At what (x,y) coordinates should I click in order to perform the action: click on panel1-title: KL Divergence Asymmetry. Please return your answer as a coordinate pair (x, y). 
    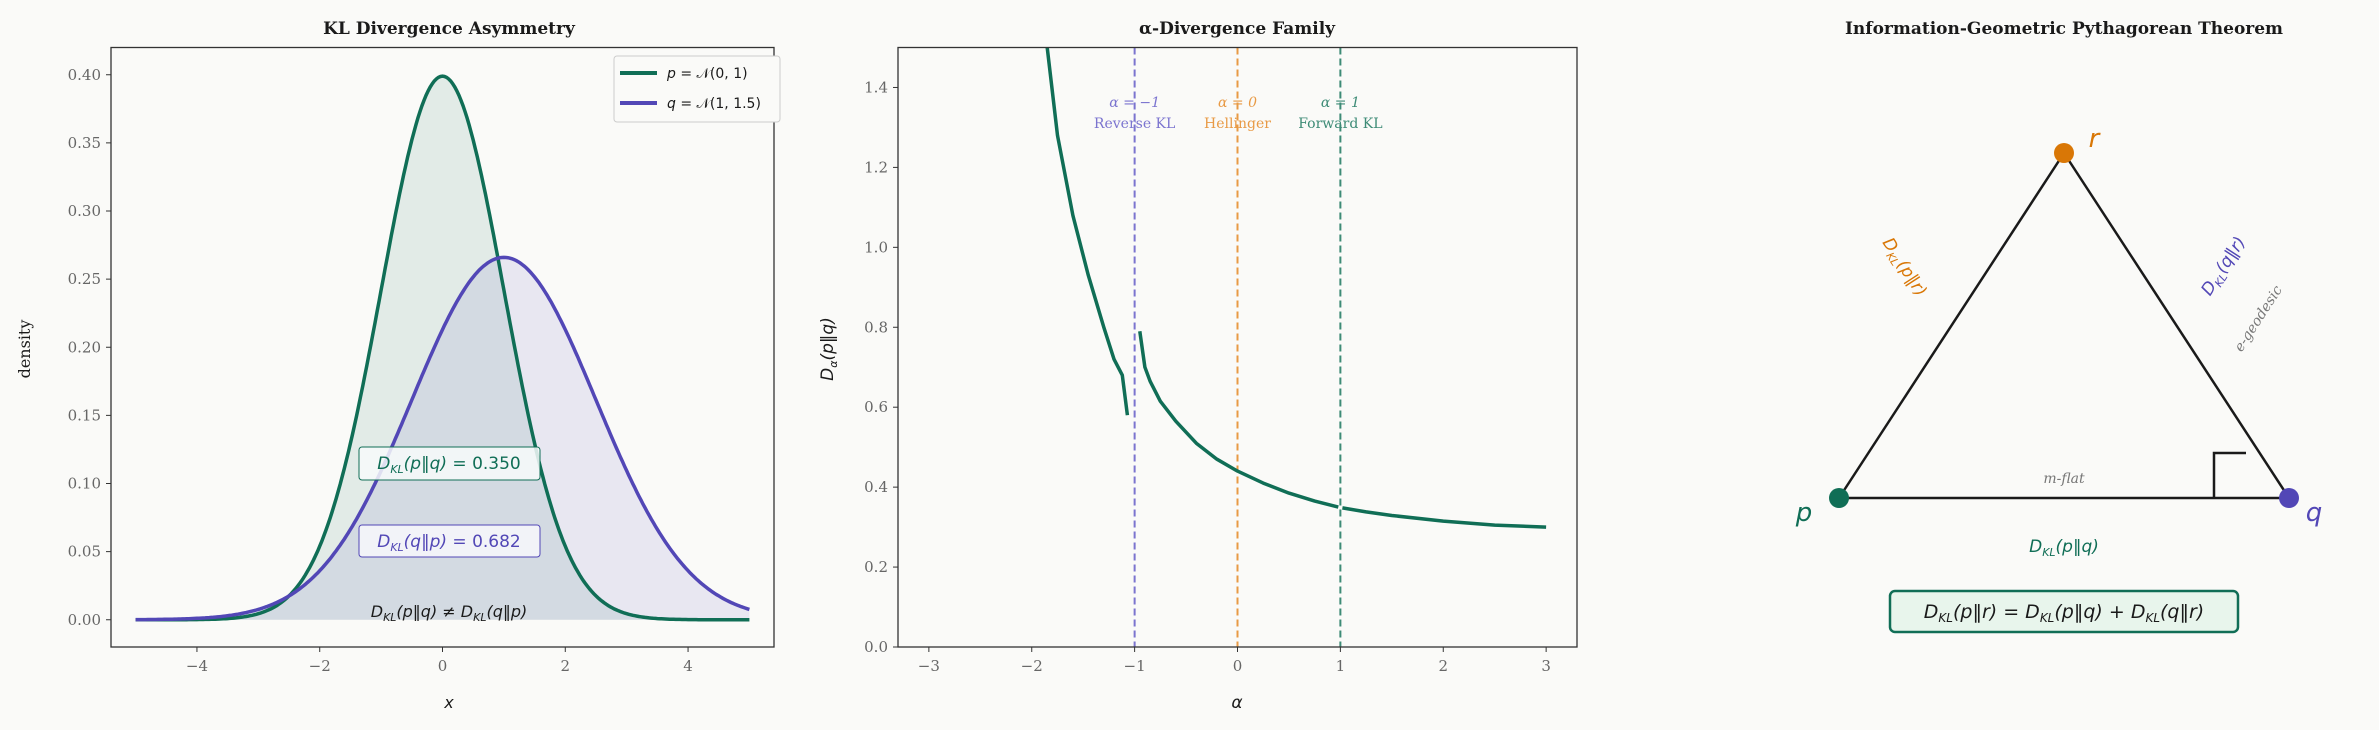
    Looking at the image, I should click on (449, 29).